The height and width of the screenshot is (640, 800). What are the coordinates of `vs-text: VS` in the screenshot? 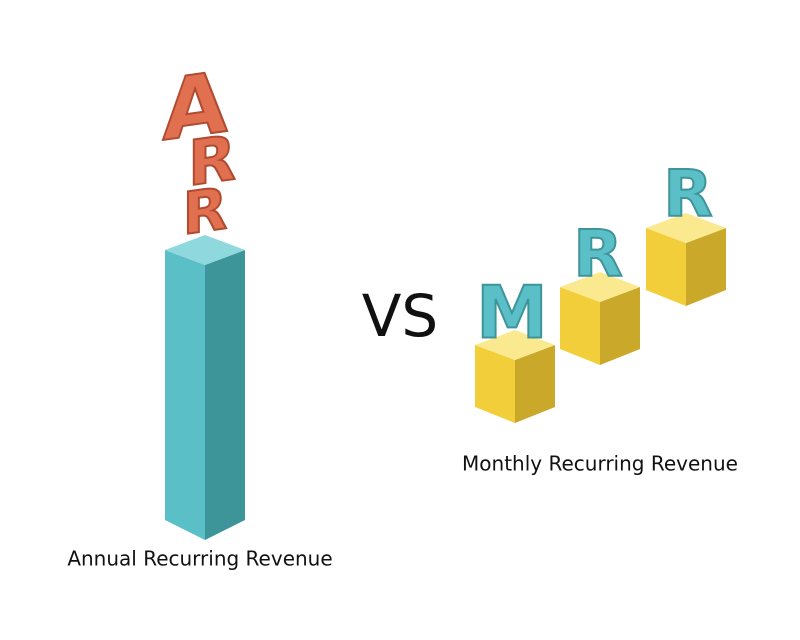 It's located at (400, 316).